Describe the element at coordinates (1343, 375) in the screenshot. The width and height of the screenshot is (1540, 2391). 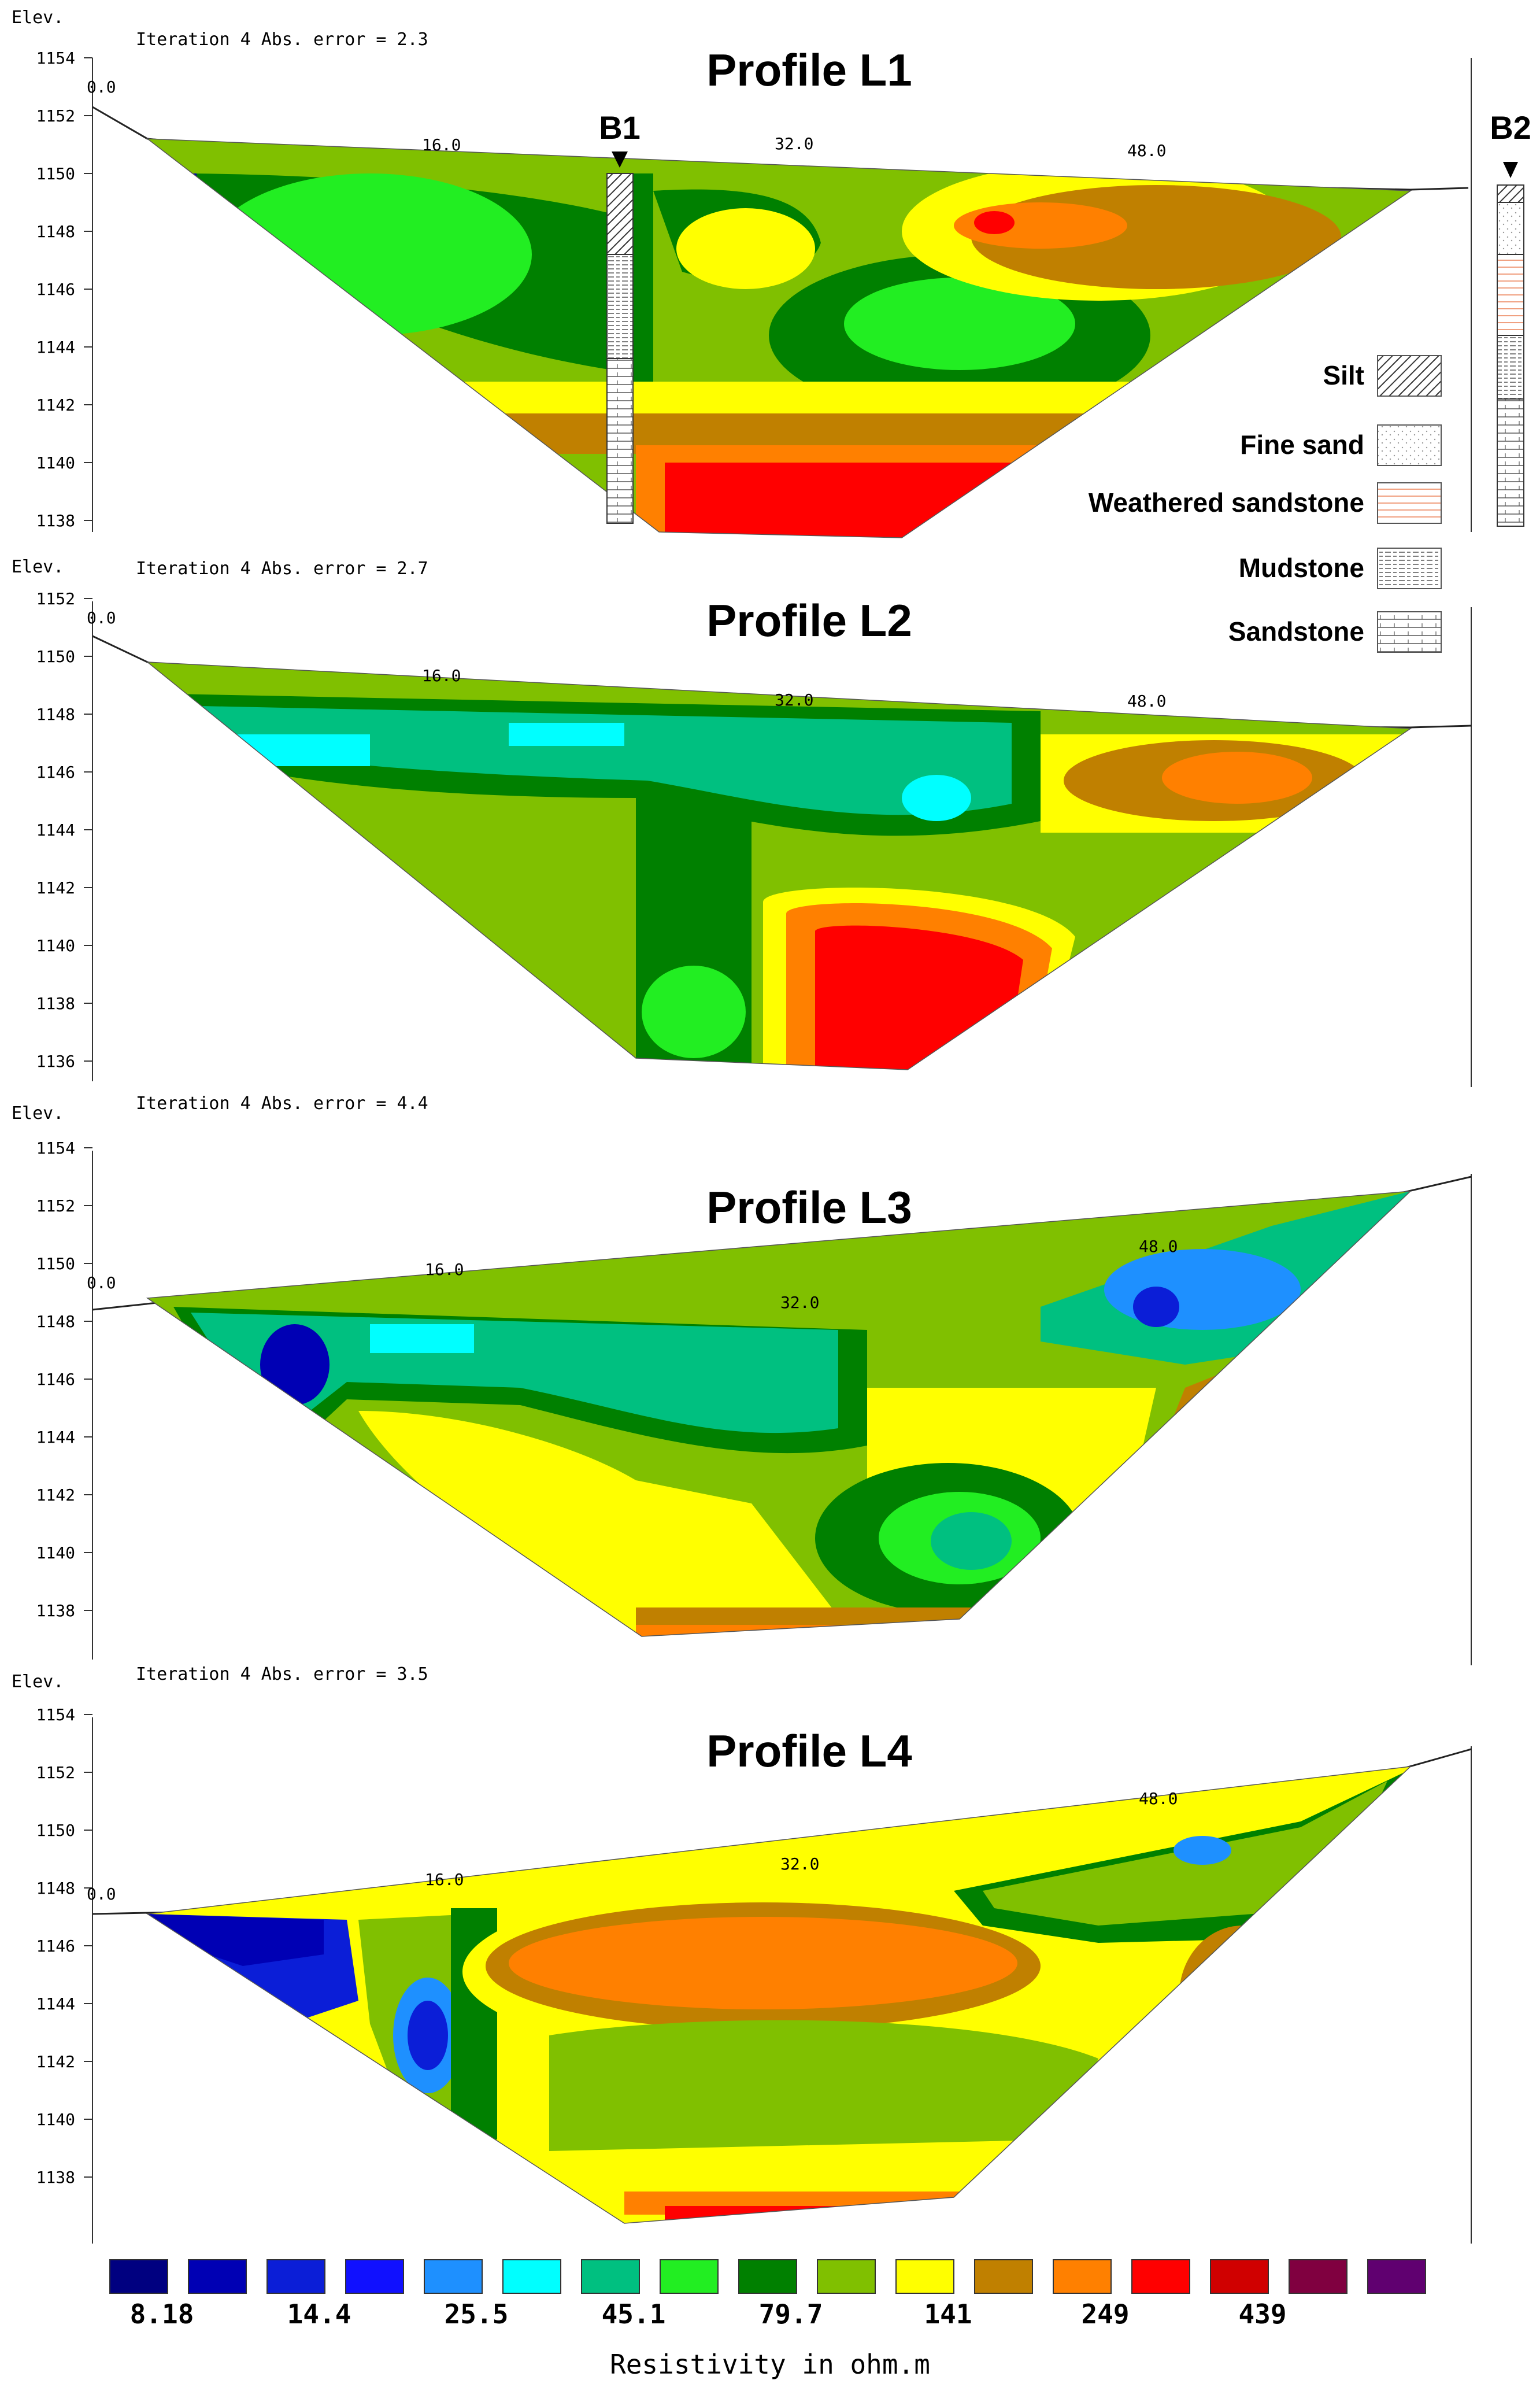
I see `legend-label: Silt` at that location.